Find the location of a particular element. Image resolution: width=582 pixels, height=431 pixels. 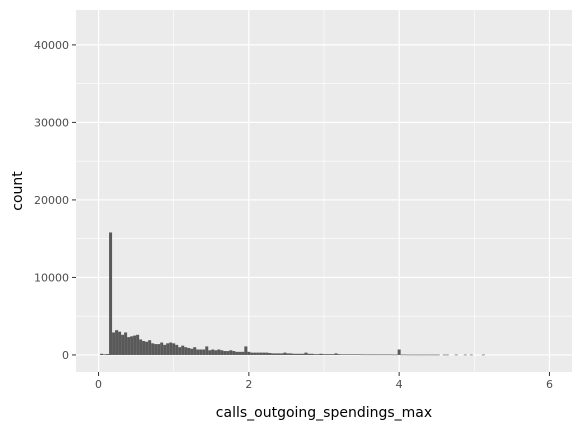

y-axis-title: count is located at coordinates (18, 191).